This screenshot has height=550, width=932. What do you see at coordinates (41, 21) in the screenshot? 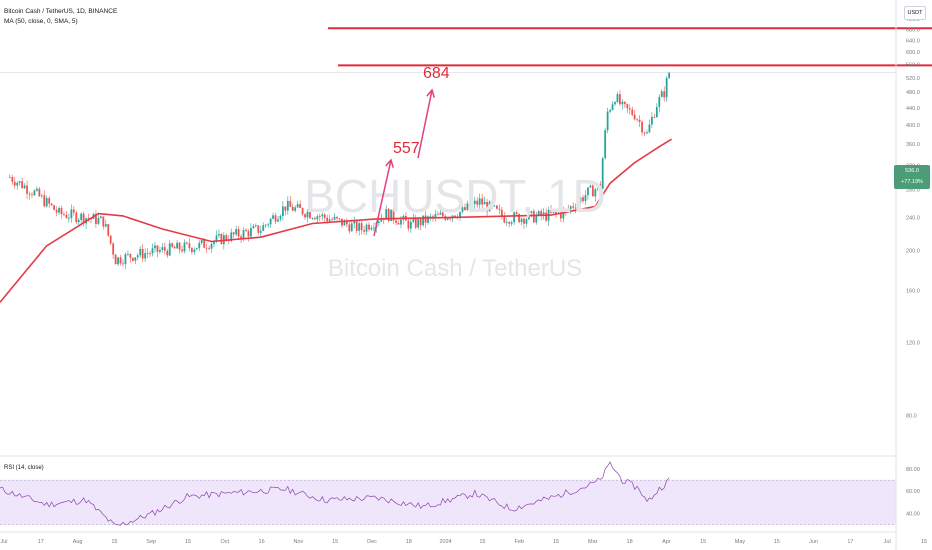
I see `ma-indicator-label: MA (50, close, 0, SMA, 5)` at bounding box center [41, 21].